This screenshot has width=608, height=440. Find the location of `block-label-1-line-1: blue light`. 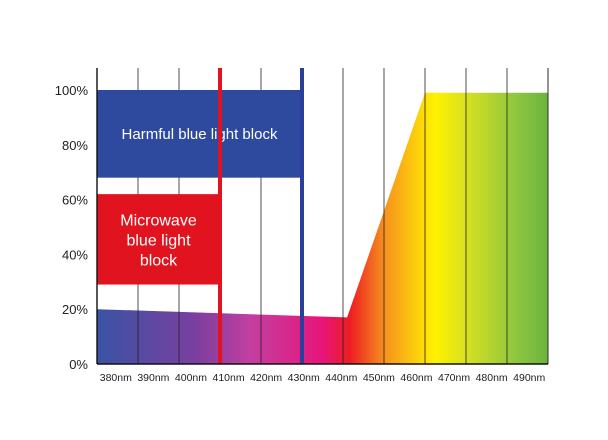

block-label-1-line-1: blue light is located at coordinates (158, 240).